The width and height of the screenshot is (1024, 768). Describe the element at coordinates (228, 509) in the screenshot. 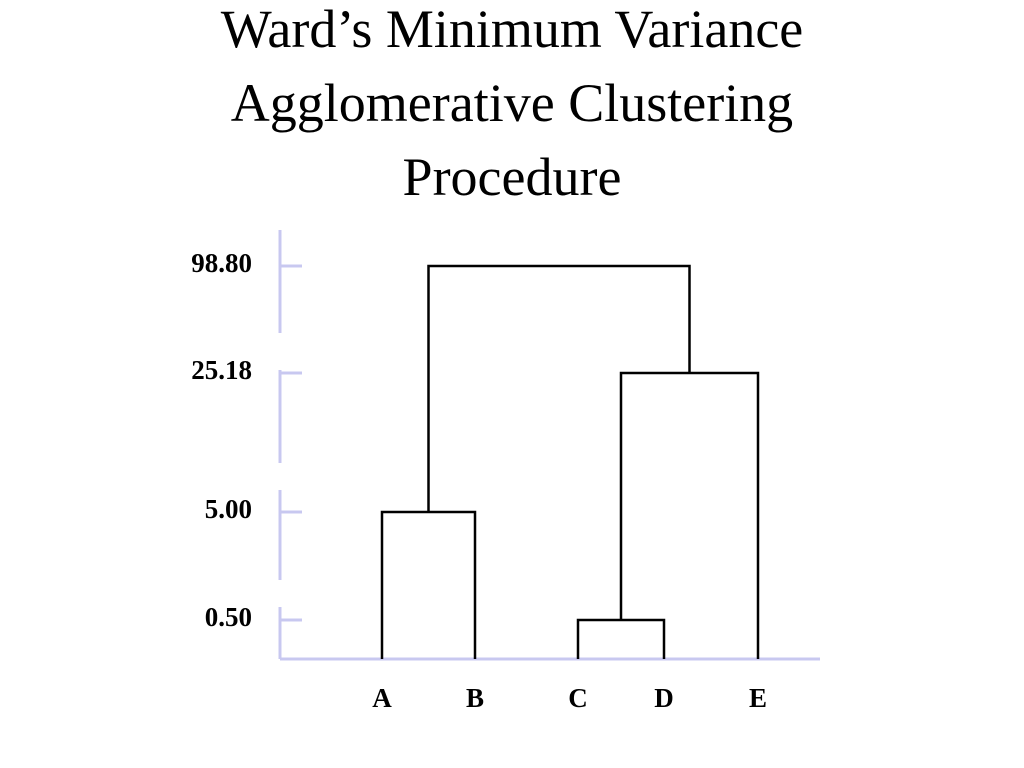

I see `y-tick-label: 5.00` at that location.